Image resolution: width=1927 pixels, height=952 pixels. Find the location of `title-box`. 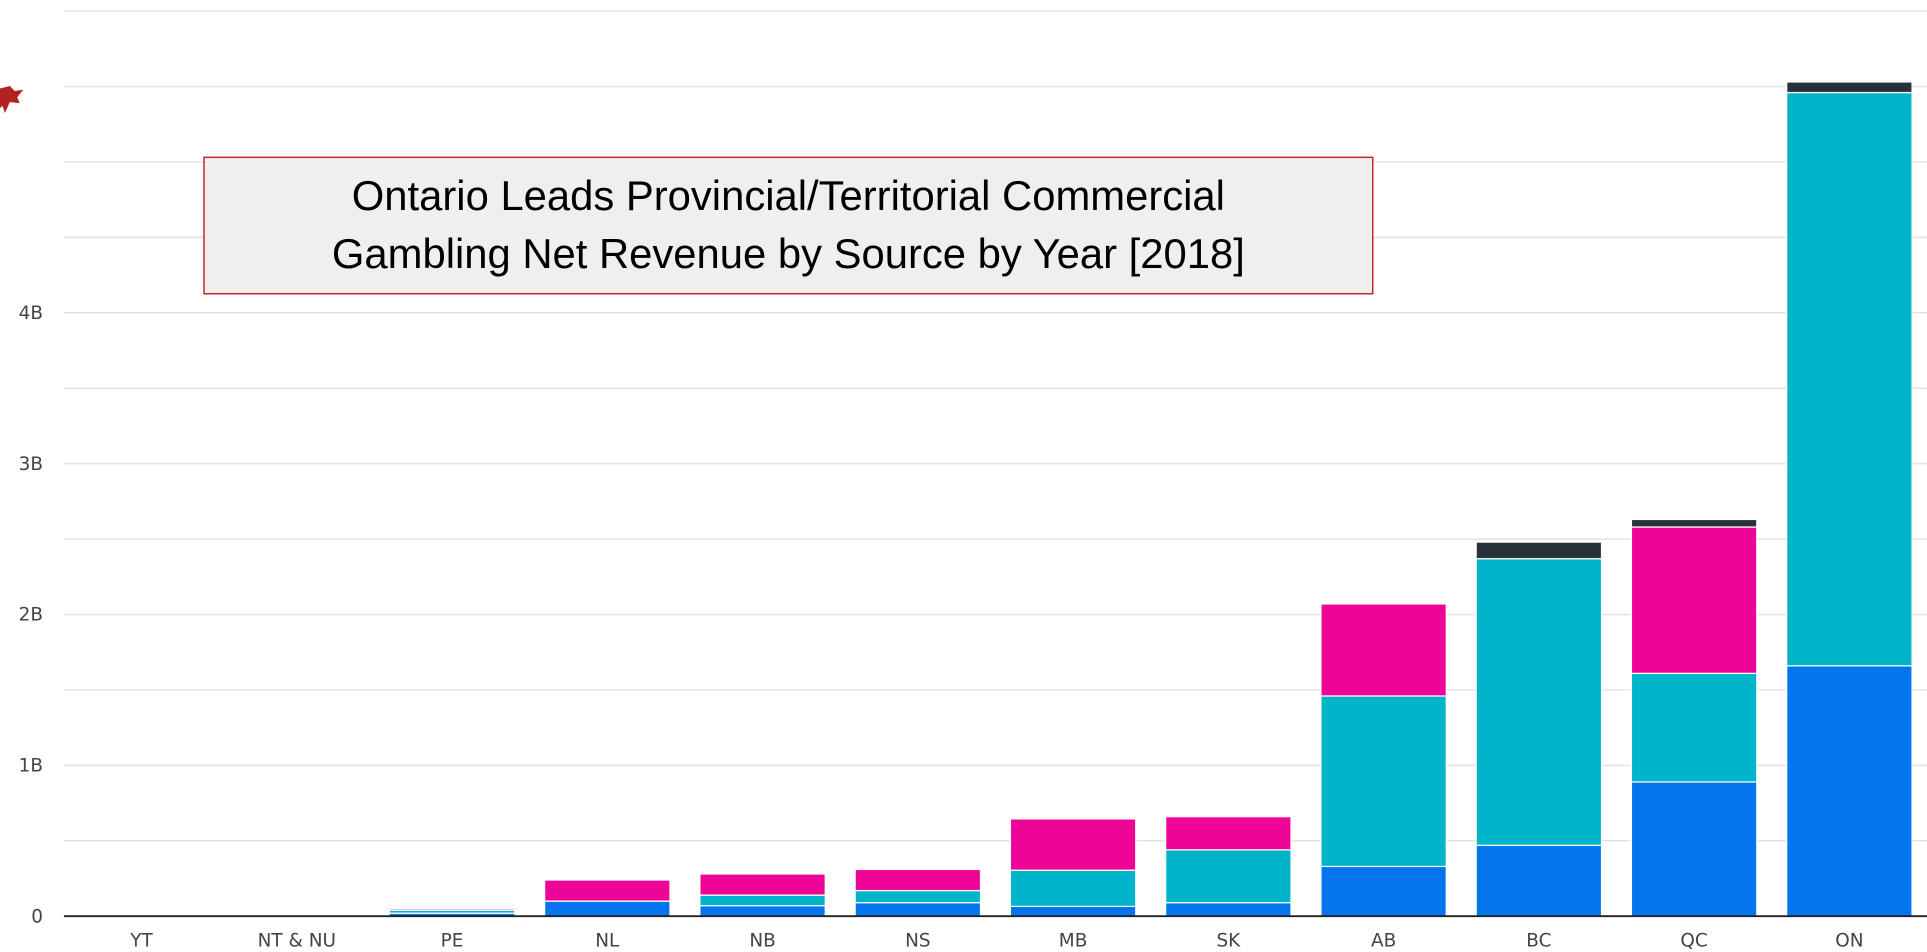

title-box is located at coordinates (788, 225).